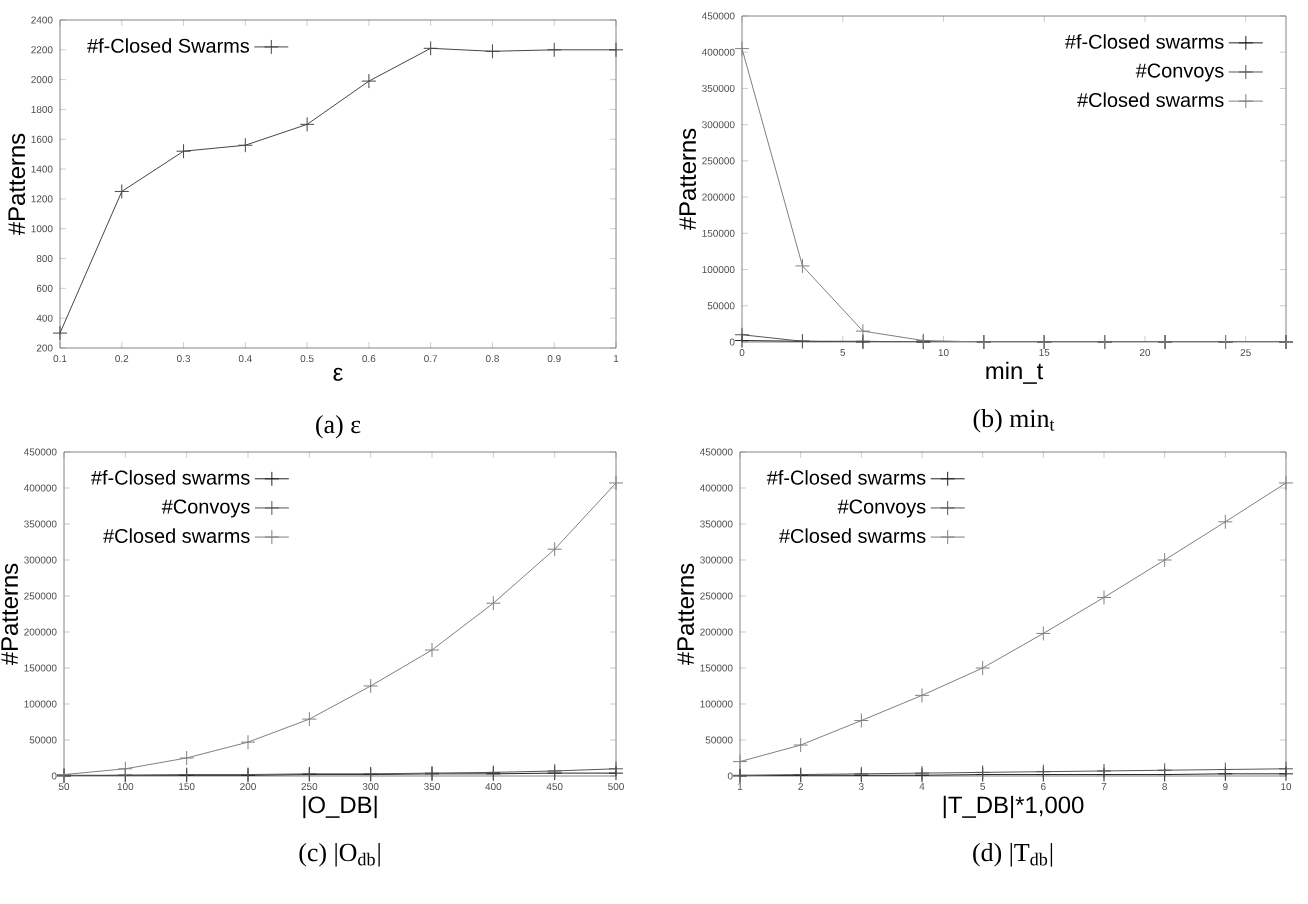 This screenshot has width=1308, height=904. What do you see at coordinates (1013, 855) in the screenshot?
I see `text: (d) |T$_{db}$|` at bounding box center [1013, 855].